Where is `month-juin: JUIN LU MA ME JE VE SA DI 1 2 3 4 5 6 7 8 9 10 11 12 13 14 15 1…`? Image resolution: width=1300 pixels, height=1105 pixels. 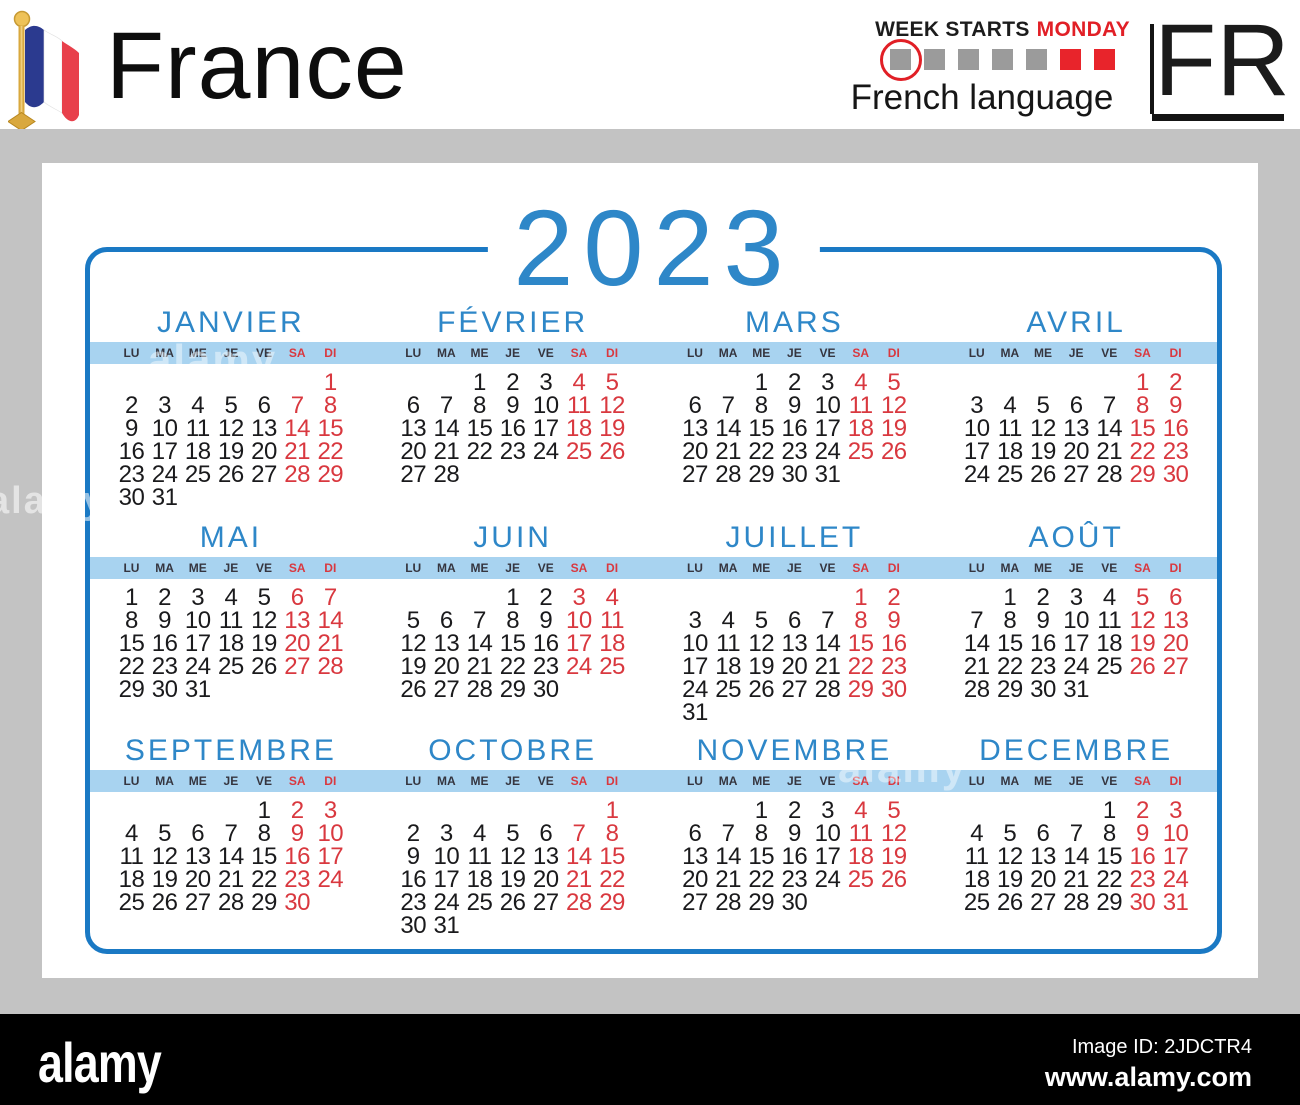
month-juin: JUIN LU MA ME JE VE SA DI 1 2 3 4 5 6 7 8 9 10 11 12 13 14 15 1… is located at coordinates (513, 620).